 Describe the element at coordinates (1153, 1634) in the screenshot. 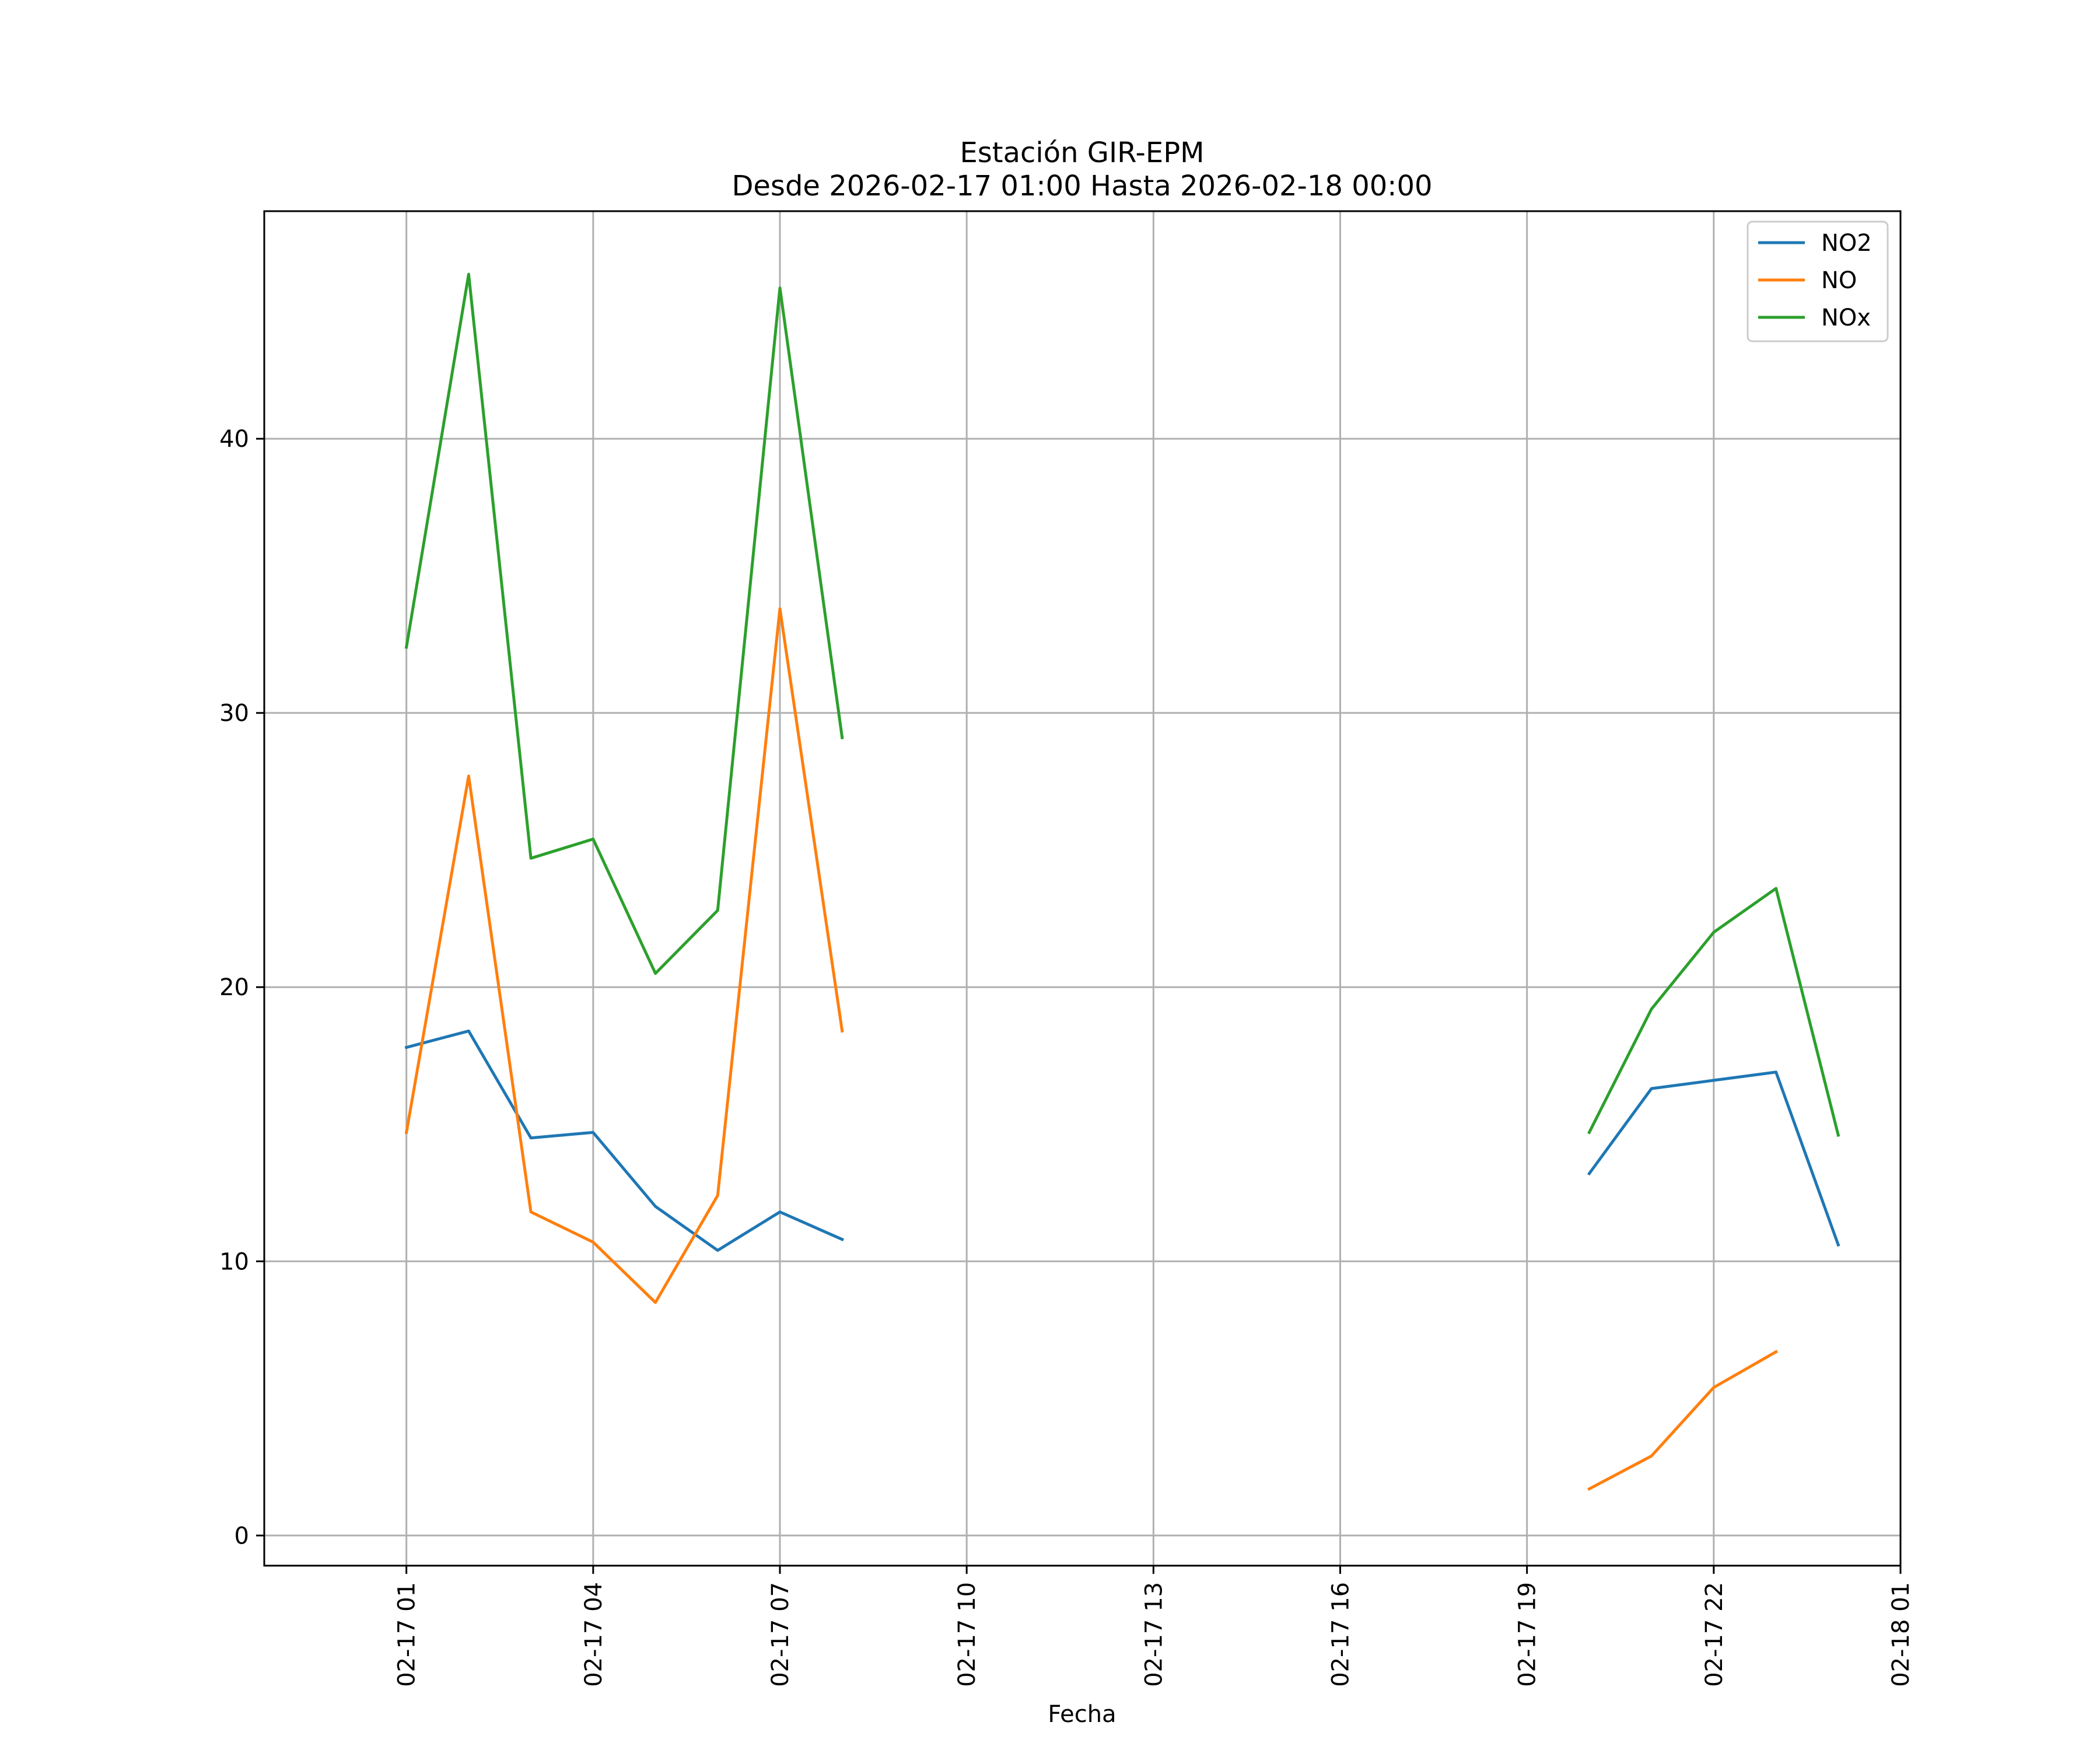

I see `x-tick-label: 02-17 13` at that location.